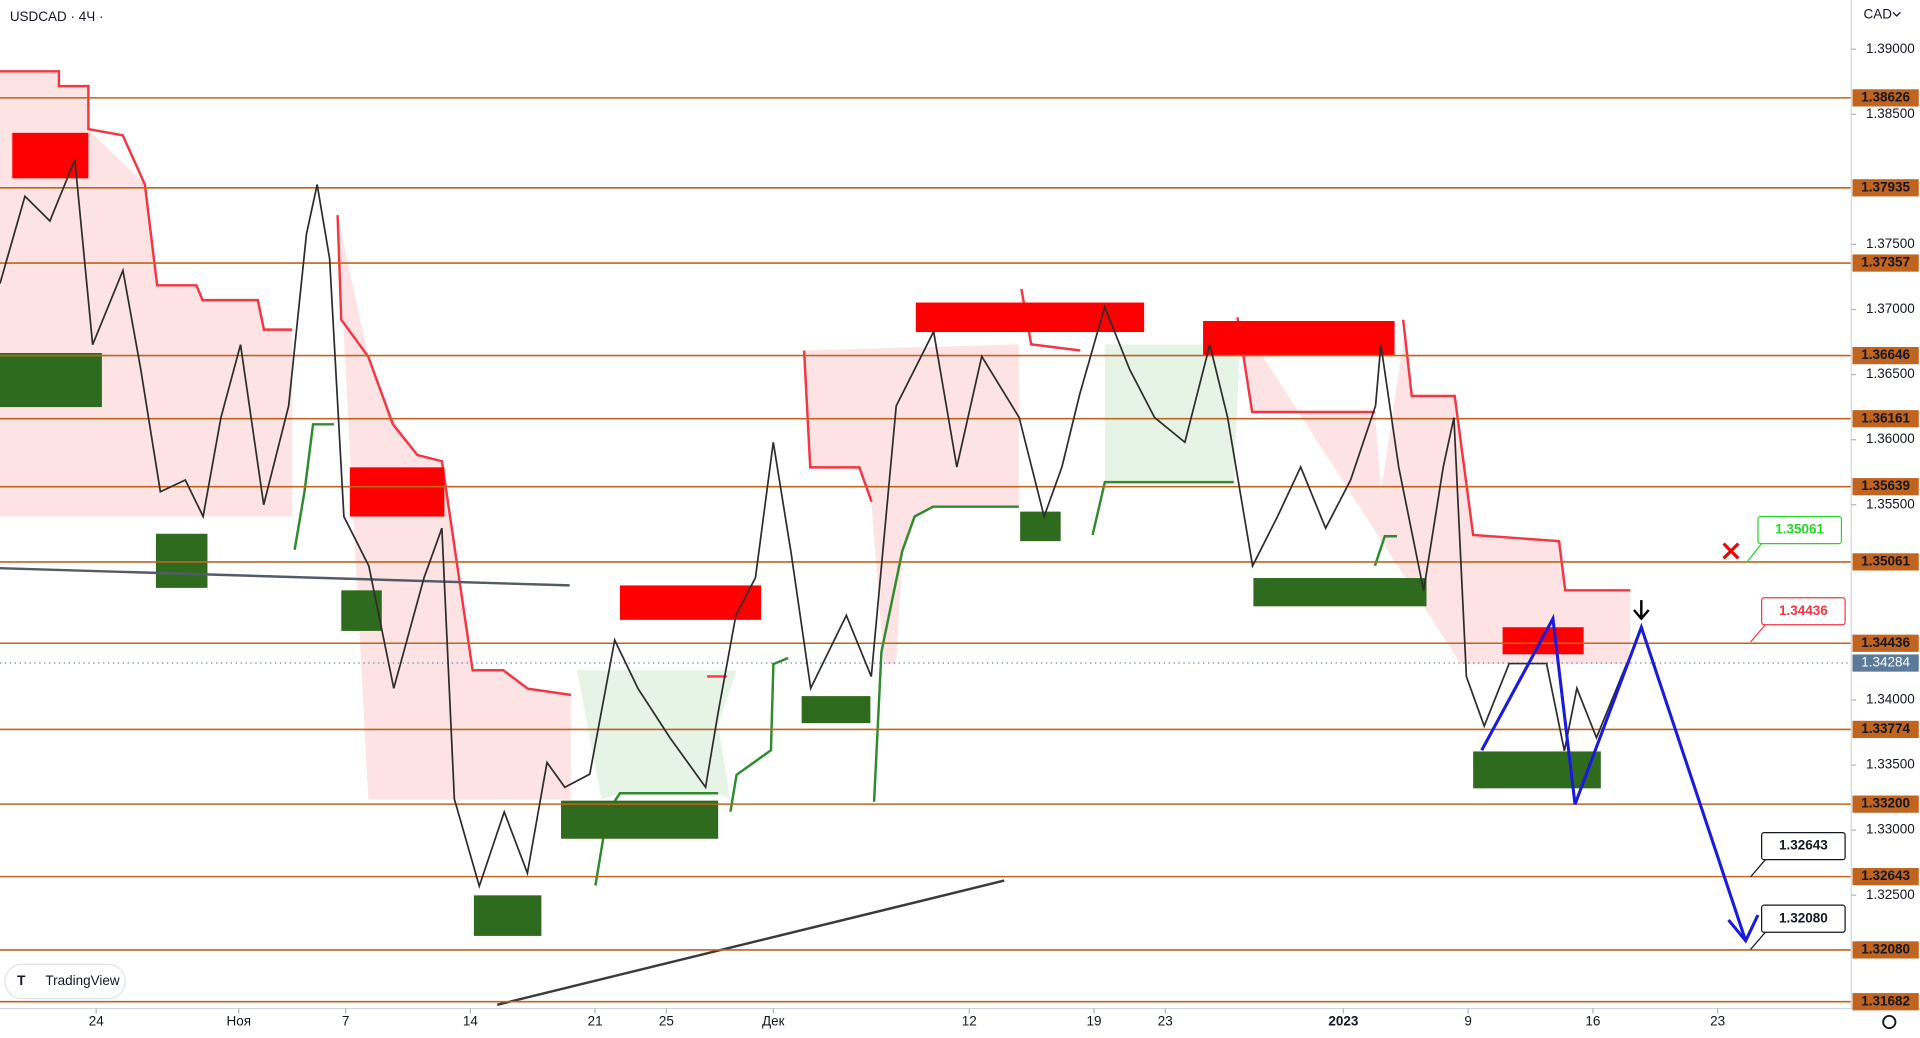 Image resolution: width=1920 pixels, height=1038 pixels. I want to click on y-tick-label: 1.36500, so click(1890, 373).